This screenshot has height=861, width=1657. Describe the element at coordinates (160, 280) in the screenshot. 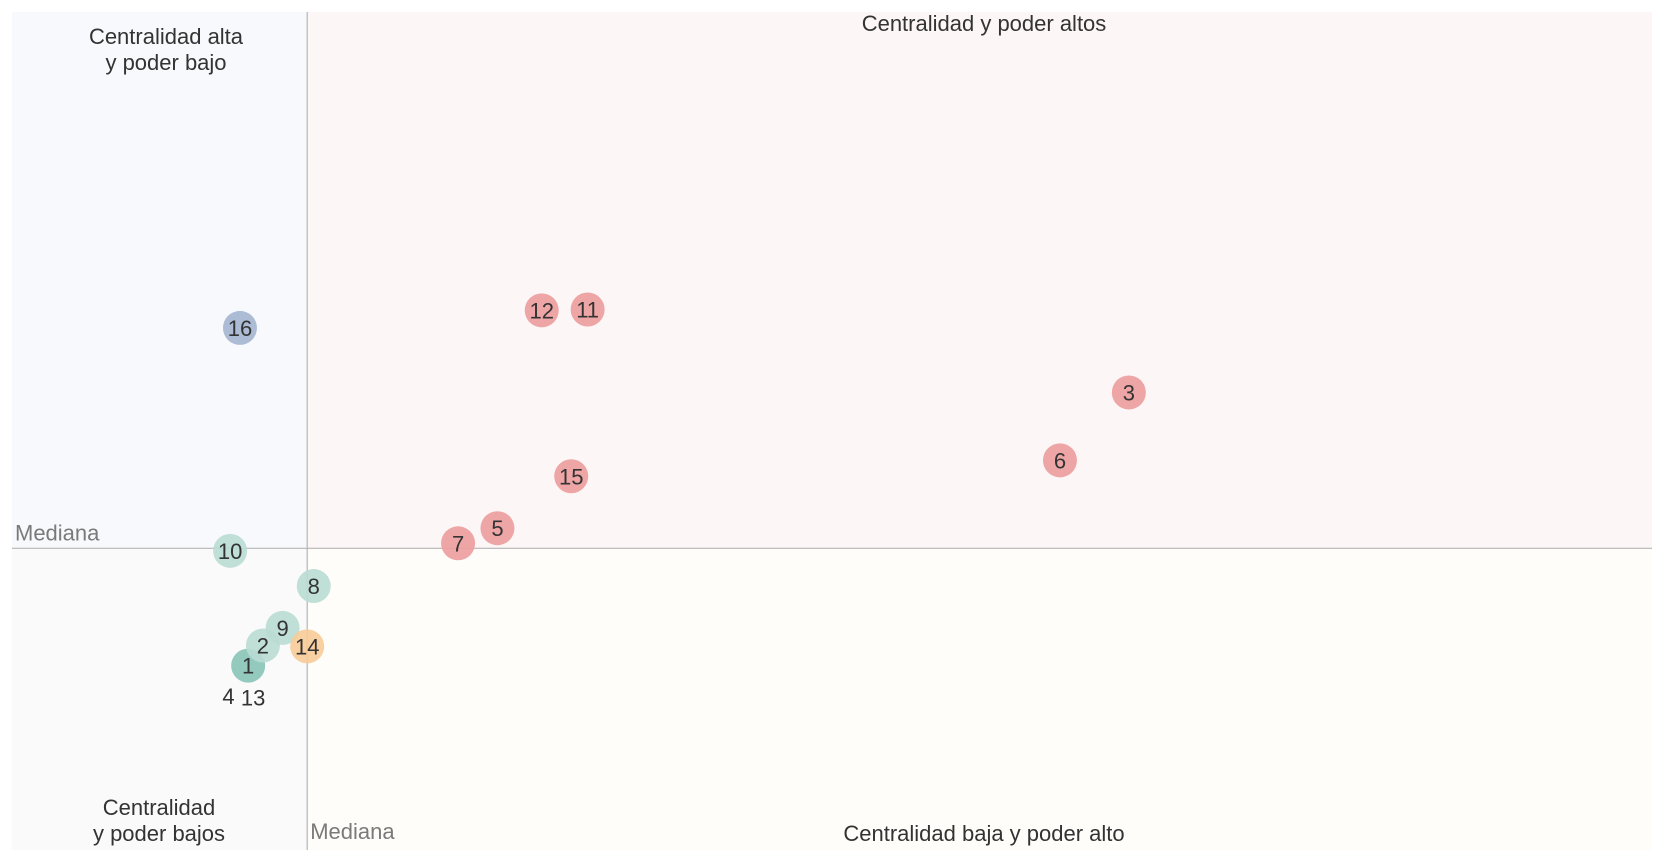

I see `quadrant-top-left` at that location.